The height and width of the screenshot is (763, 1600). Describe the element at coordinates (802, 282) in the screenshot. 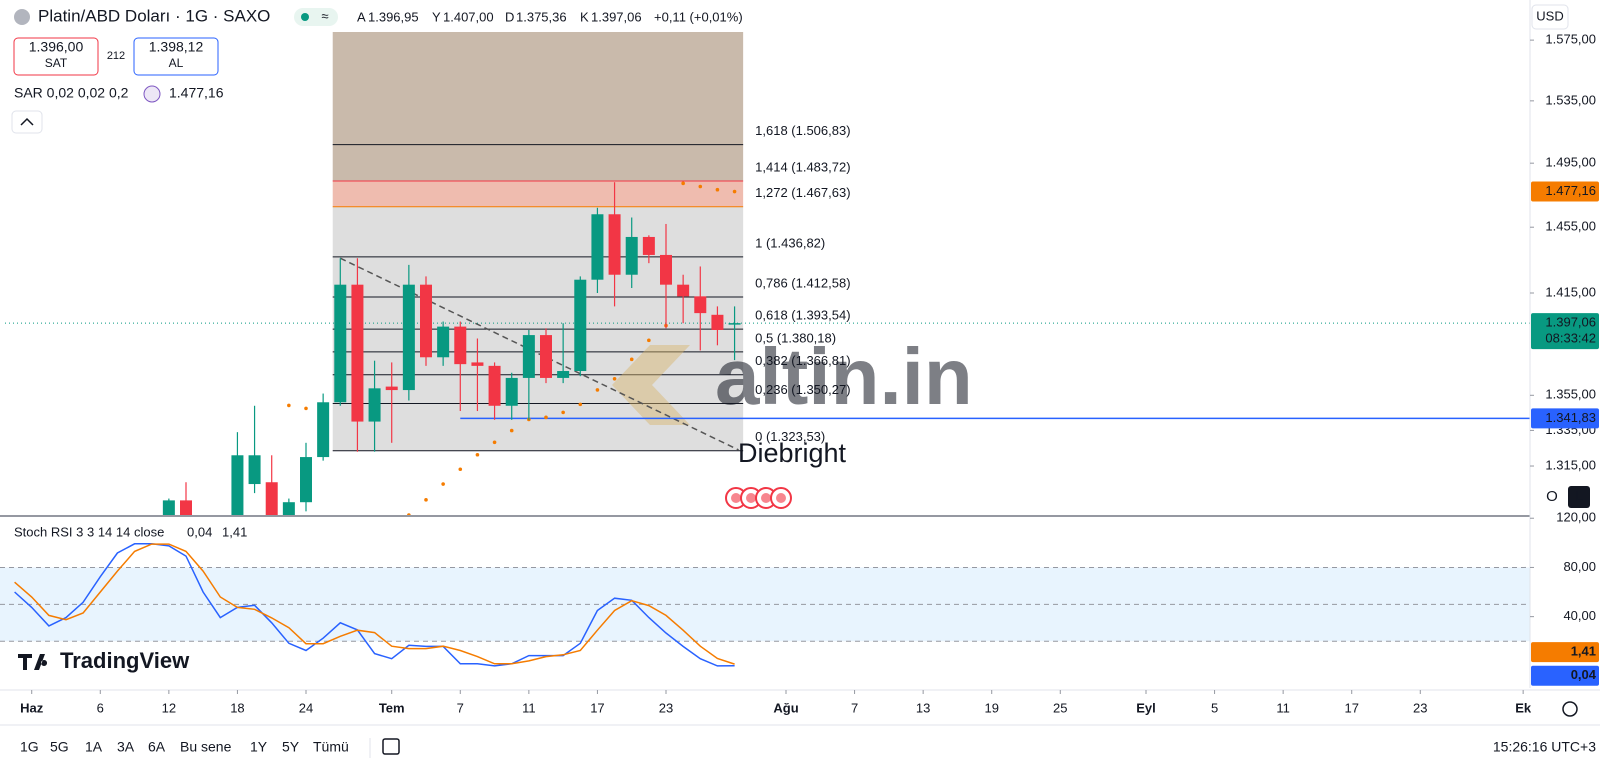

I see `fib-label: 0,786 (1.412,58)` at that location.